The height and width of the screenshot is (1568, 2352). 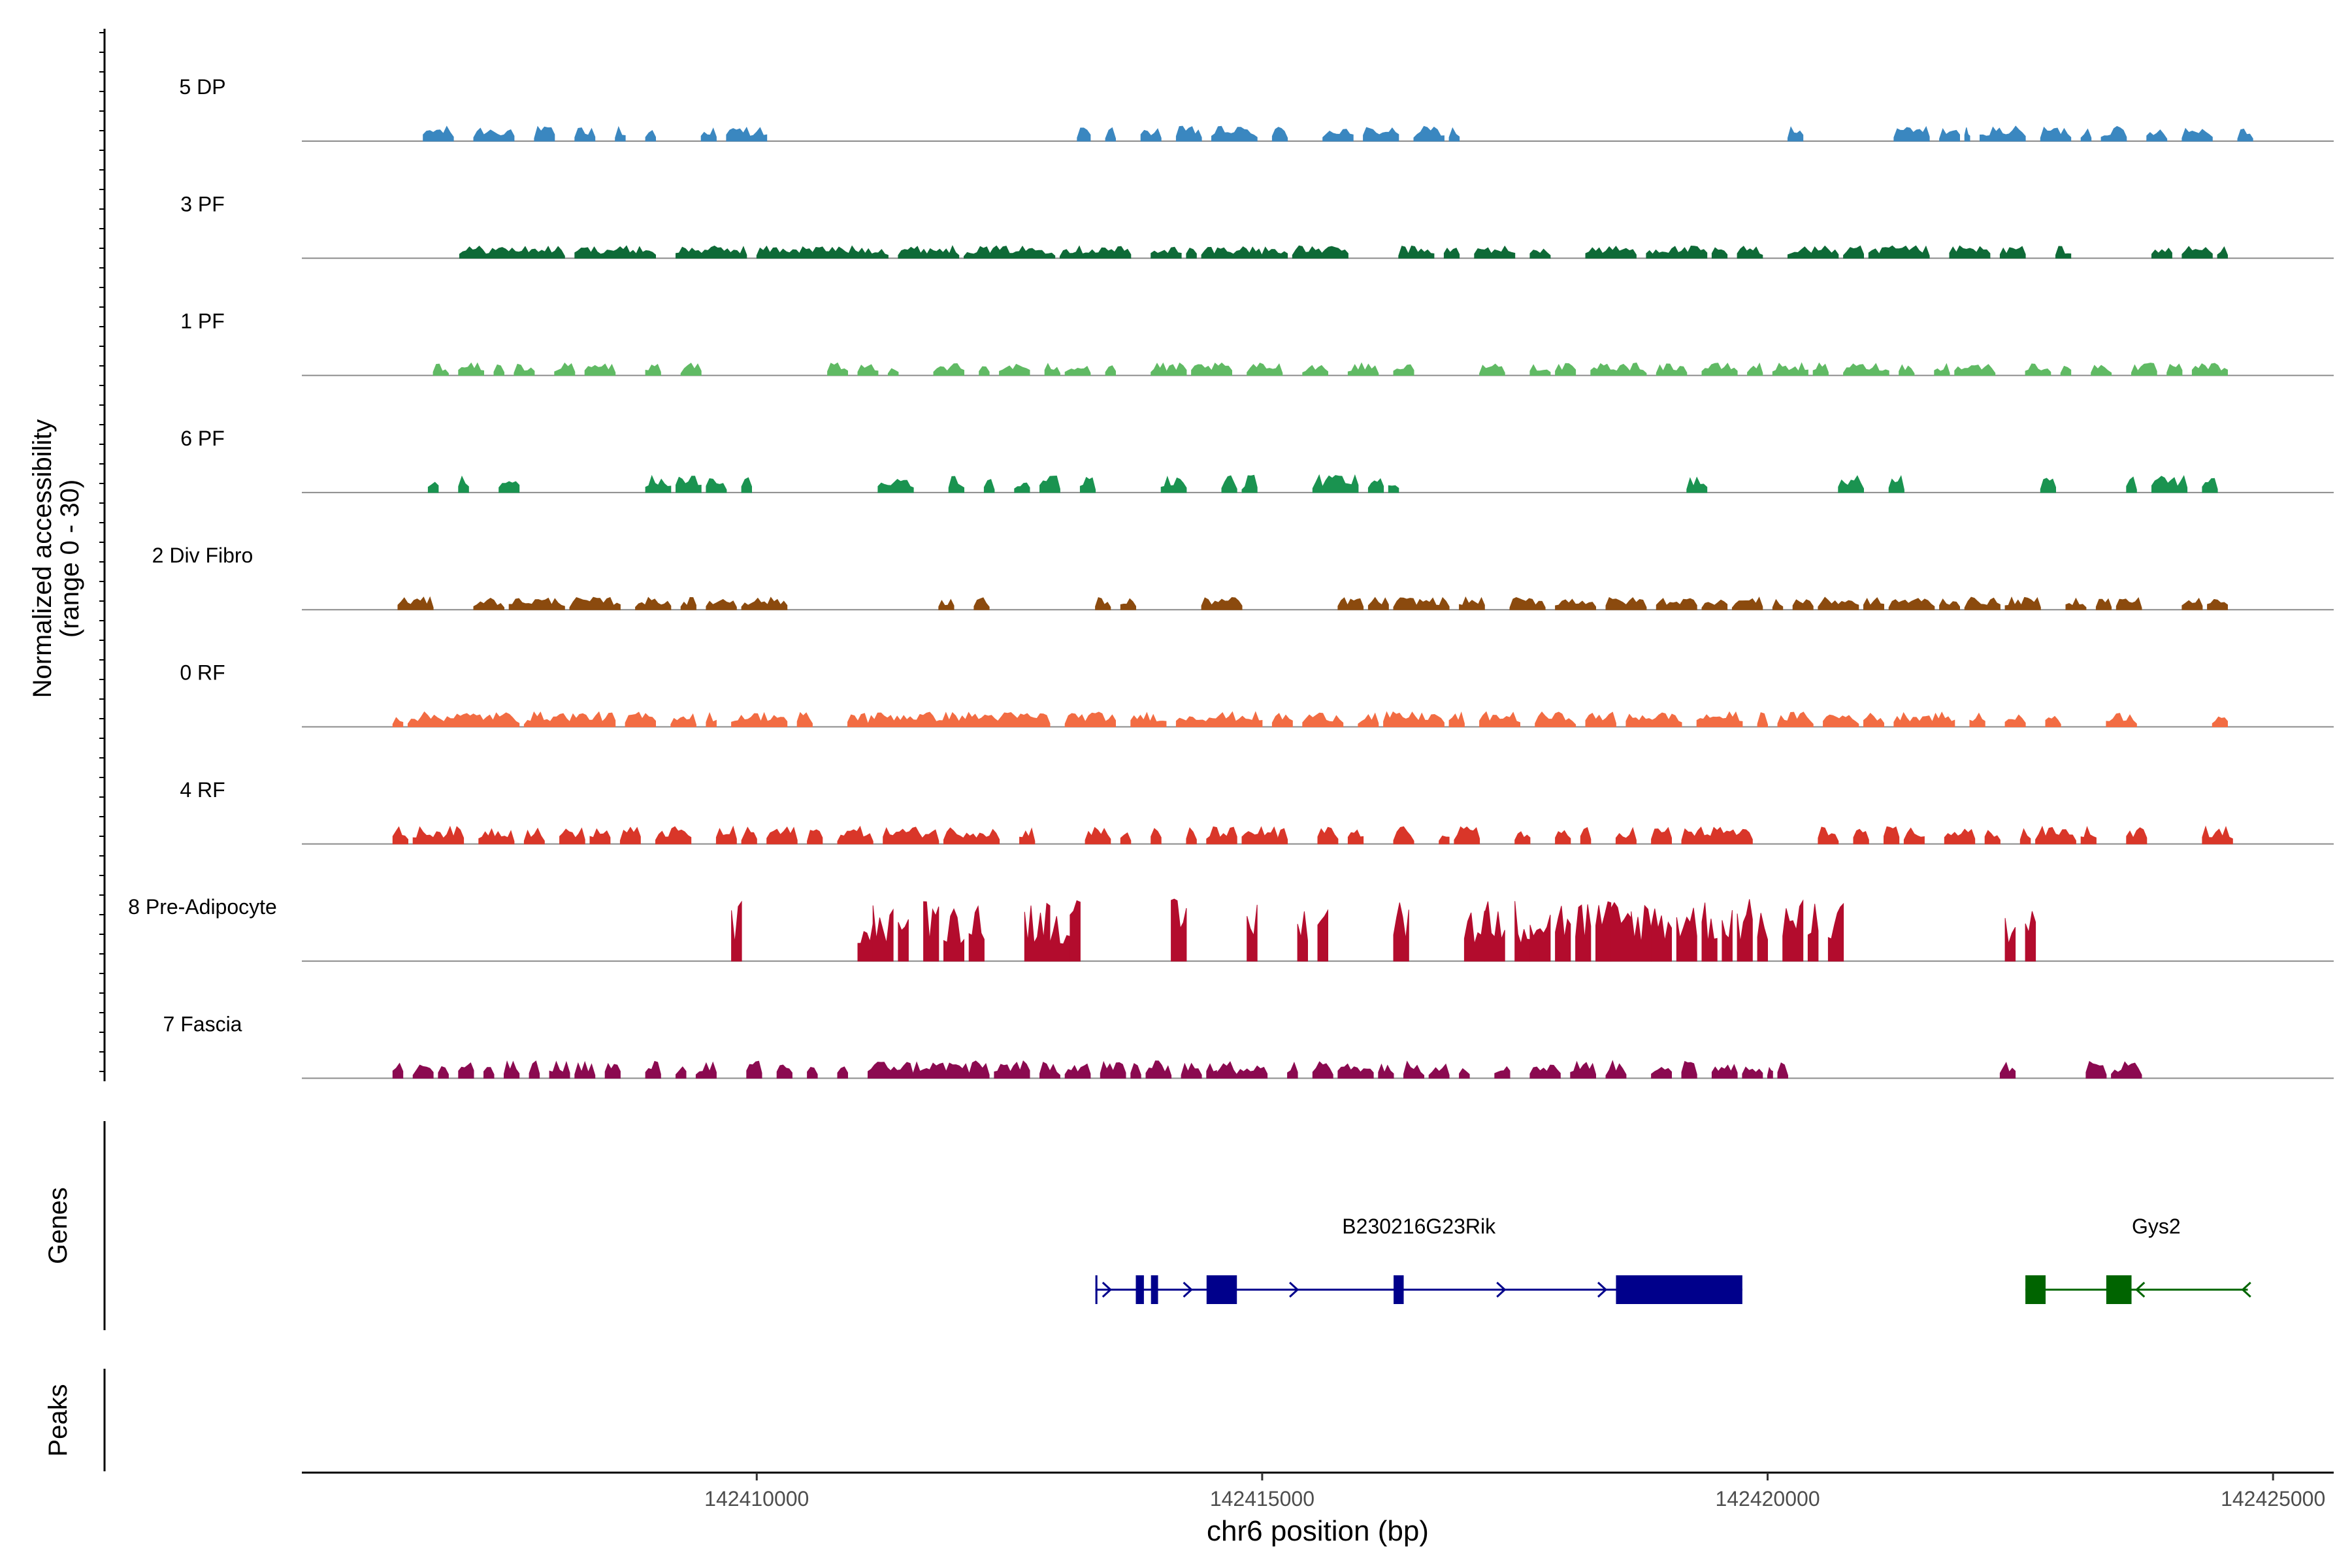 I want to click on track-3-pf: 3 PF, so click(x=1257, y=225).